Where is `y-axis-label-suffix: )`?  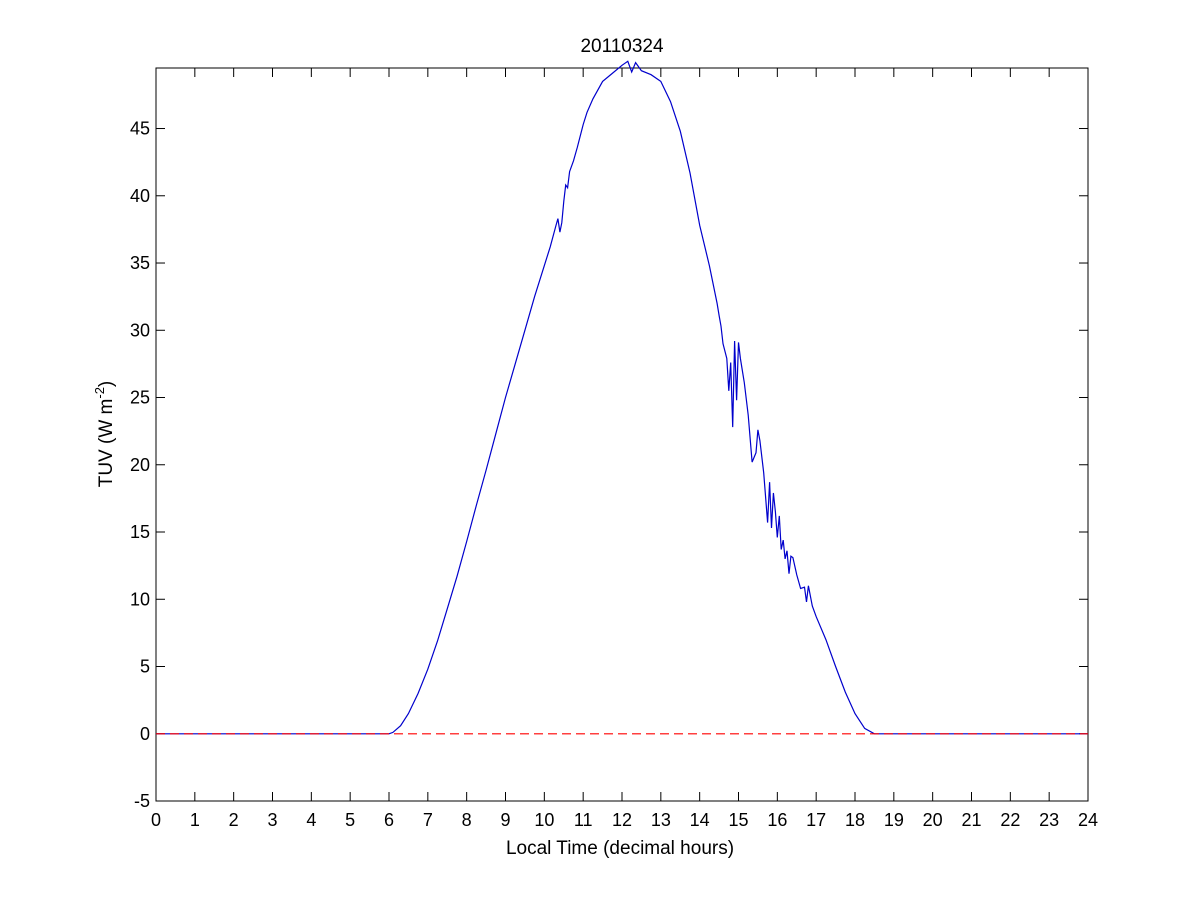
y-axis-label-suffix: ) is located at coordinates (106, 384).